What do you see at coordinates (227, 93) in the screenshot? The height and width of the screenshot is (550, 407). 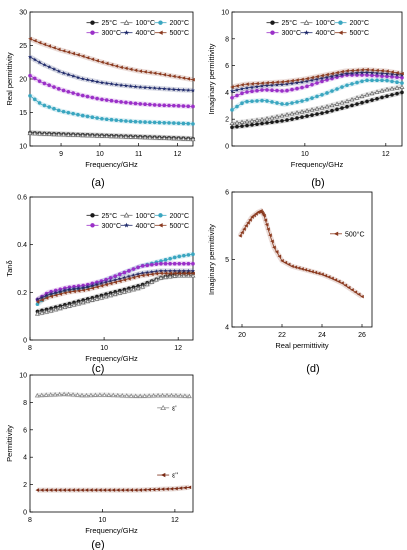 I see `y-tick-label: 4` at bounding box center [227, 93].